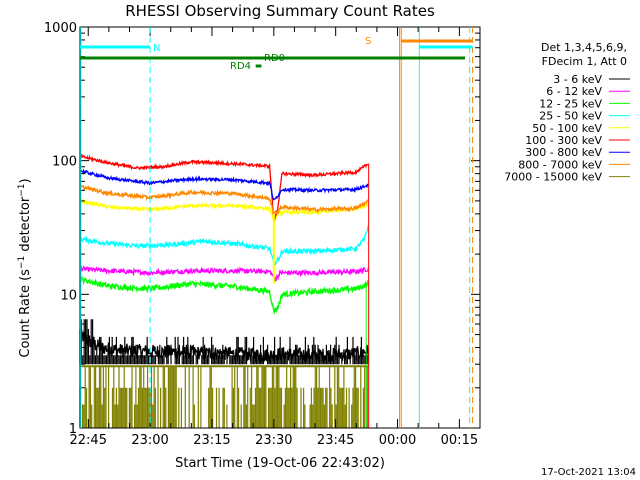 The height and width of the screenshot is (480, 640). I want to click on legend-label: 100 - 300 keV, so click(563, 140).